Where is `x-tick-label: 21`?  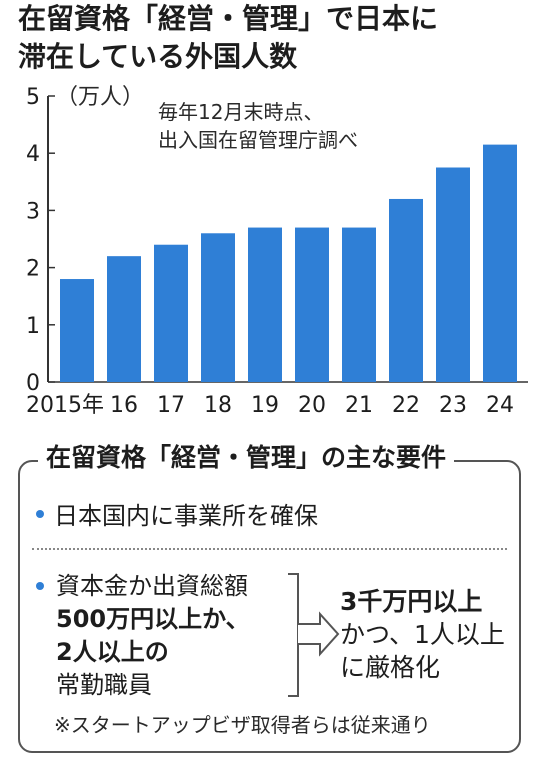
x-tick-label: 21 is located at coordinates (359, 405).